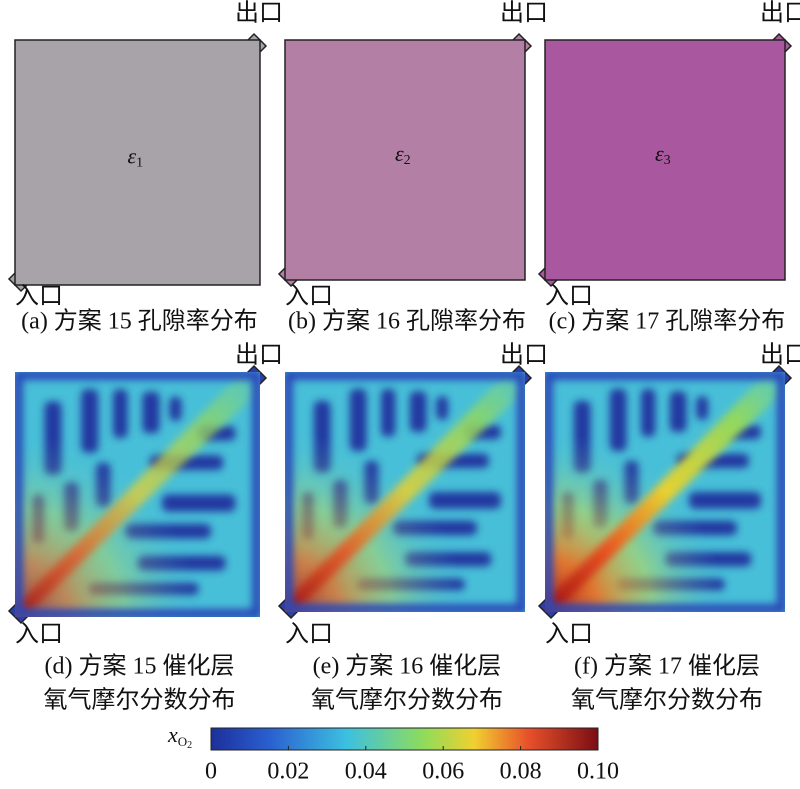  What do you see at coordinates (663, 154) in the screenshot?
I see `porosity-symbol: ε3` at bounding box center [663, 154].